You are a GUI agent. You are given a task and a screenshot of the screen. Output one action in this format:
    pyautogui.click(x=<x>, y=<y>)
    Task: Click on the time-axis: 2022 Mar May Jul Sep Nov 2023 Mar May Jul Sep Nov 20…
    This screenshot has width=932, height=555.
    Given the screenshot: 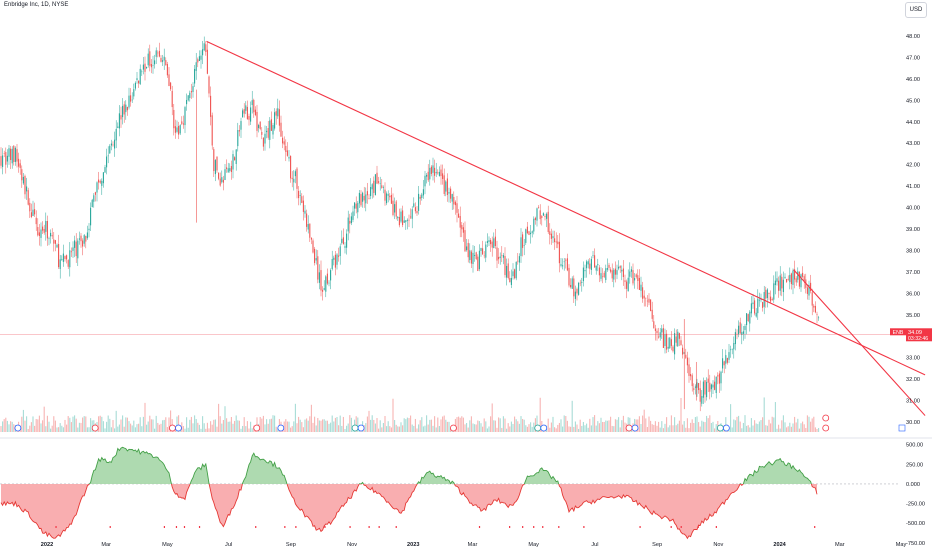 What is the action you would take?
    pyautogui.click(x=474, y=545)
    